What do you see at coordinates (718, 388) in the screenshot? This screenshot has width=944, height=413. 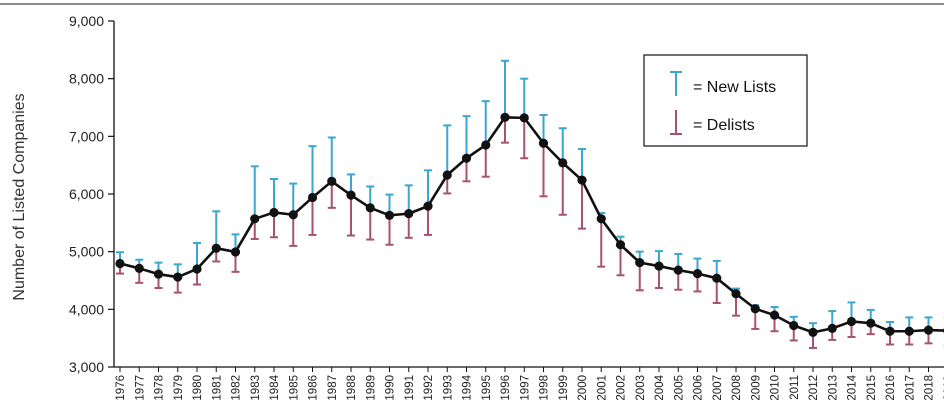 I see `x-tick-label: 2007` at bounding box center [718, 388].